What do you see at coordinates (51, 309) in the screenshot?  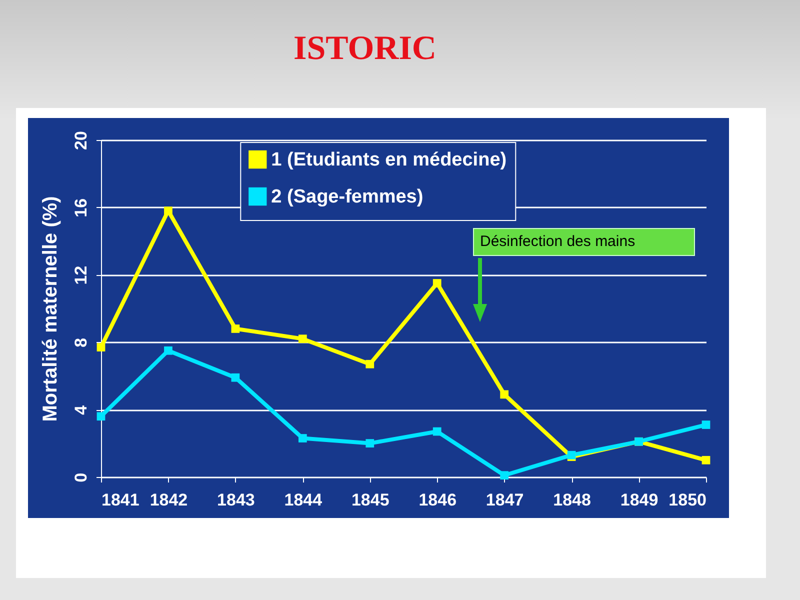 I see `y-axis-title: Mortalité maternelle (%)` at bounding box center [51, 309].